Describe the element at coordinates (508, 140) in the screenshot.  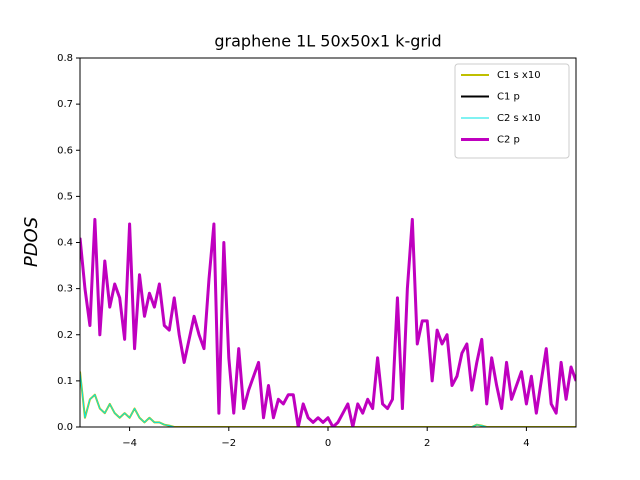
I see `legend-label: C2 p` at that location.